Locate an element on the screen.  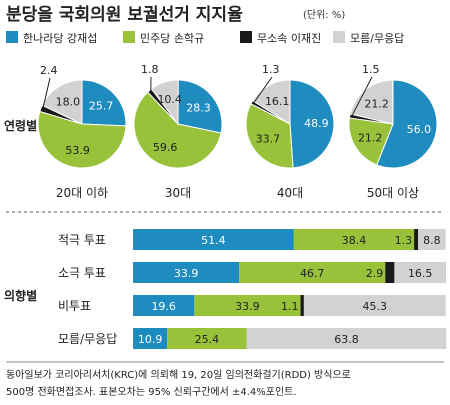
bar-row-1-label-cand3: 2.9 is located at coordinates (375, 273).